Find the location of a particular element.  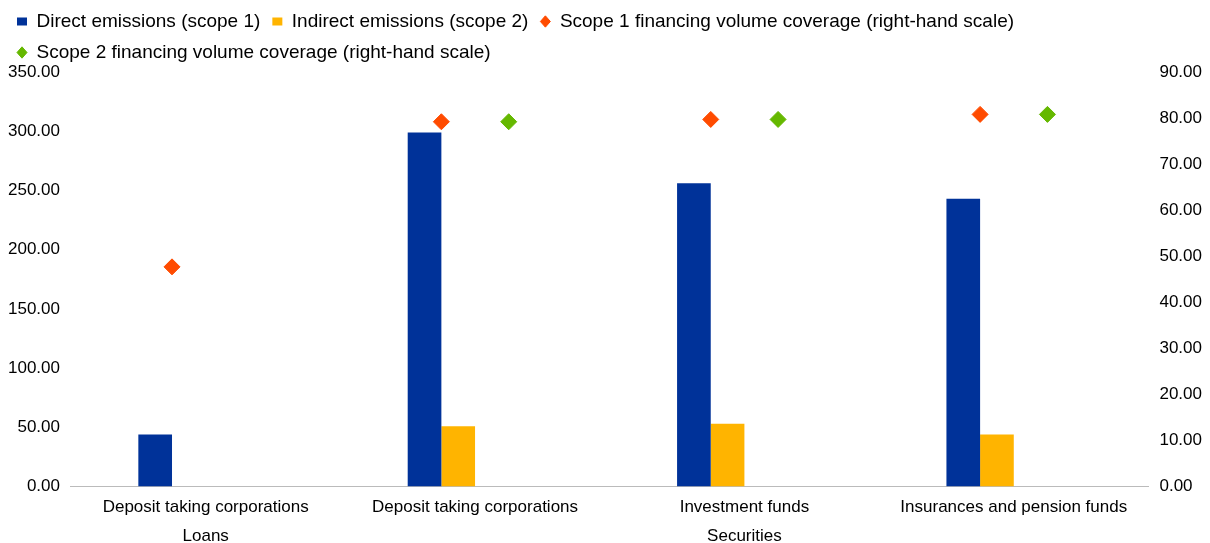

x-tick-label: Insurances and pension funds is located at coordinates (1014, 507).